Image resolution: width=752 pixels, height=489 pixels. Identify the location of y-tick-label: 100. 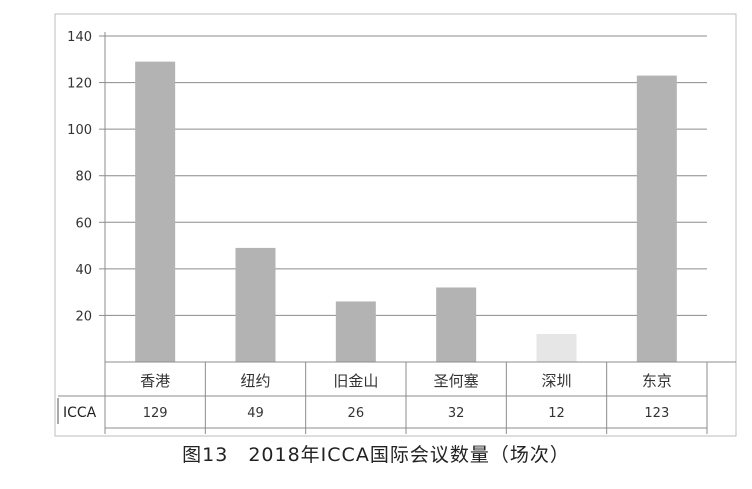
(79, 130).